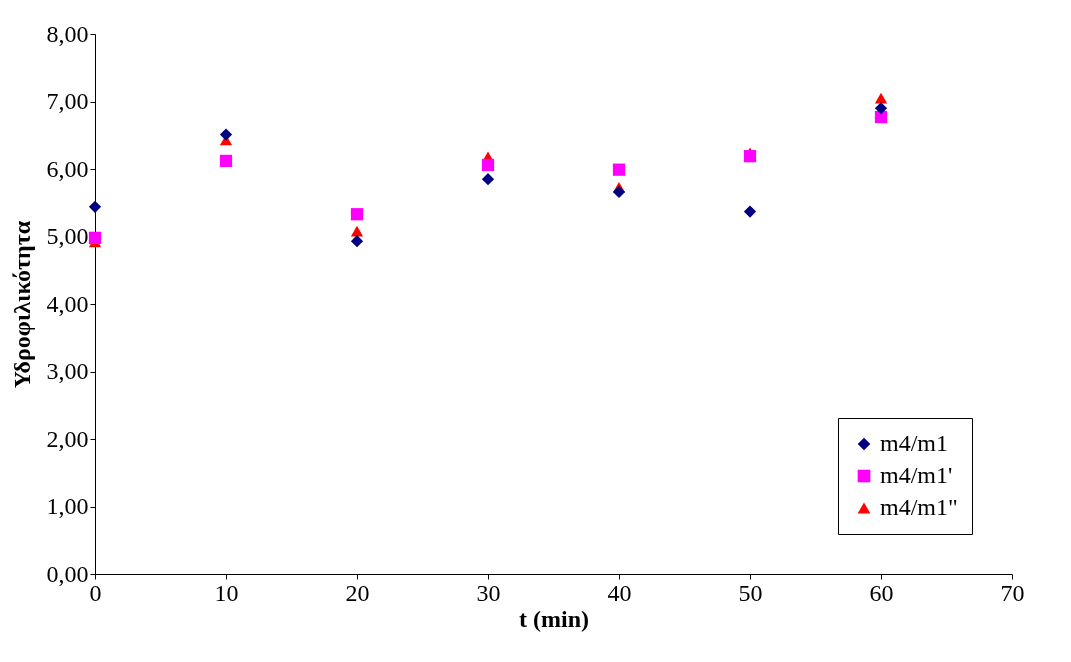  Describe the element at coordinates (67, 101) in the screenshot. I see `y-tick-label: 7,00` at that location.